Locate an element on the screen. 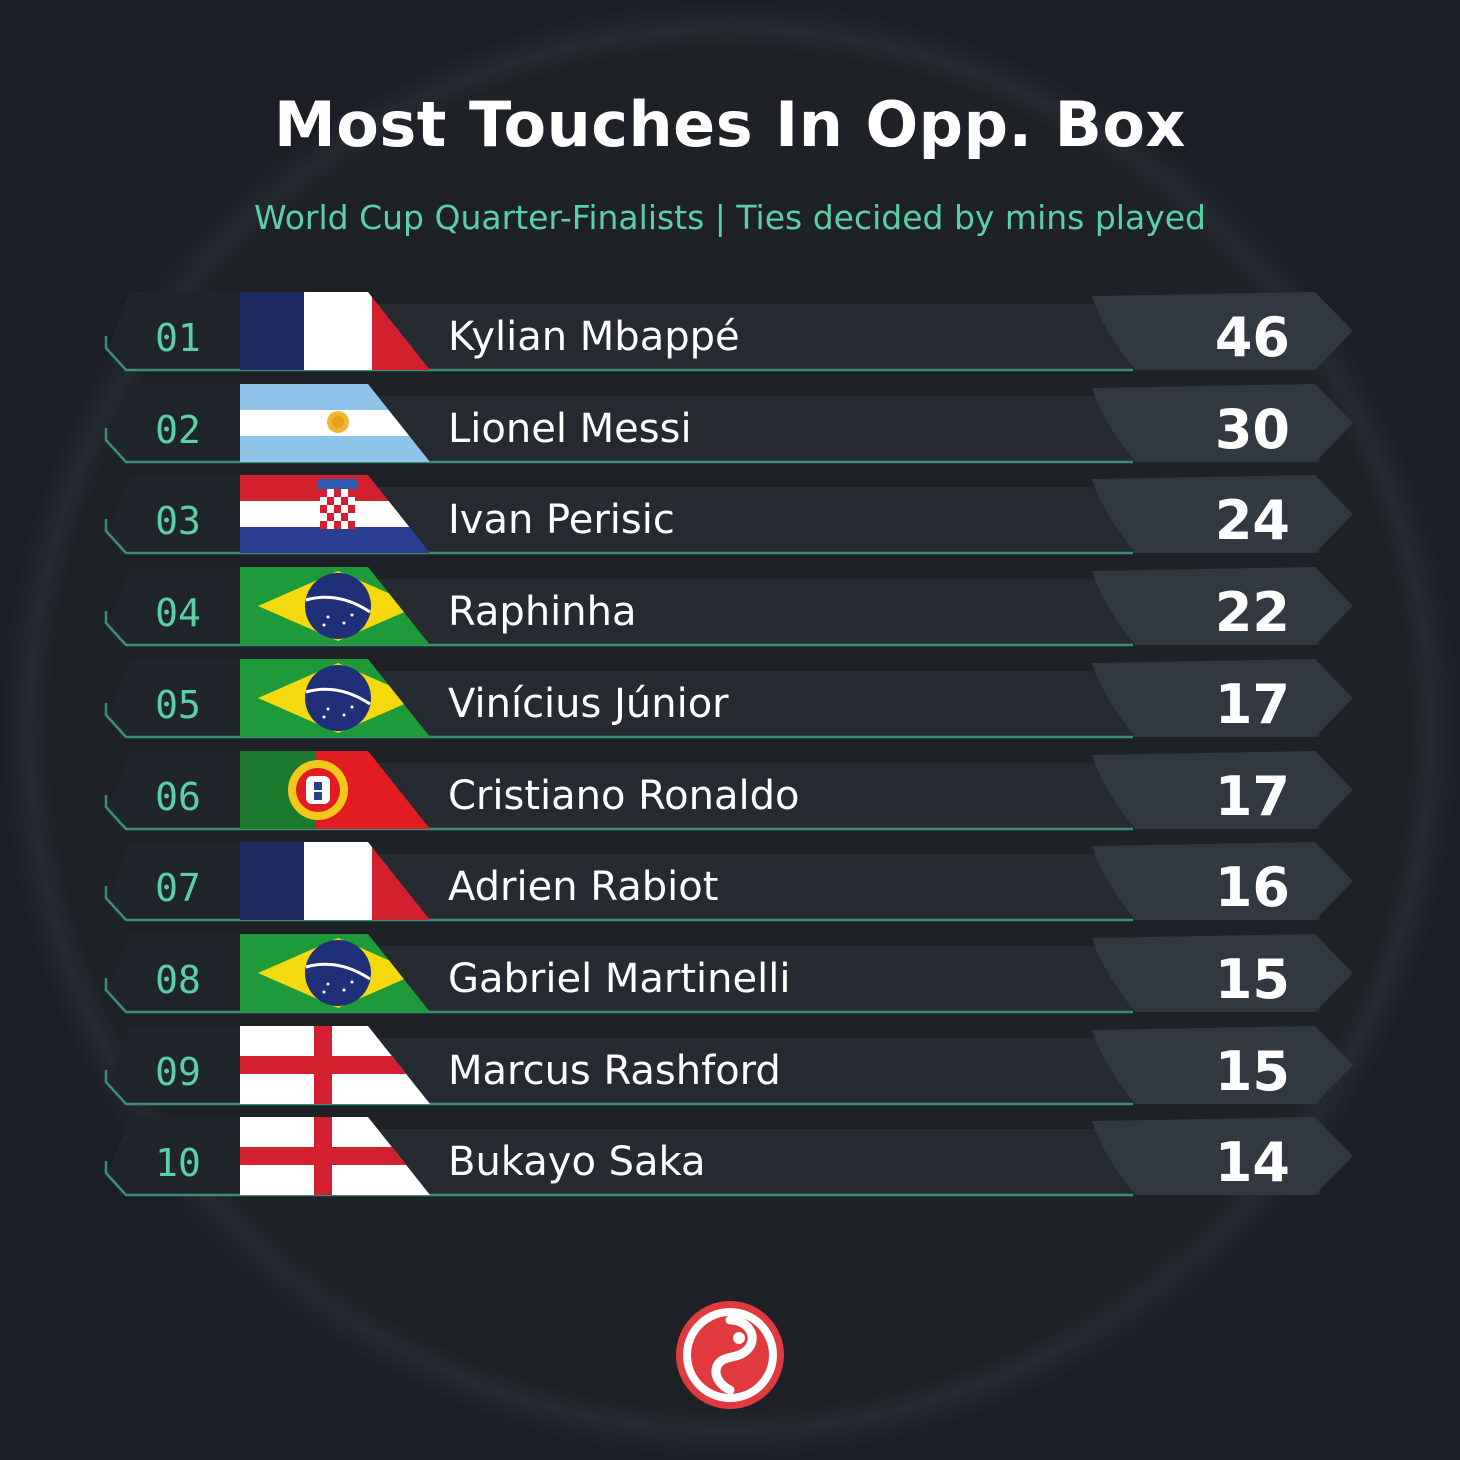 Image resolution: width=1460 pixels, height=1460 pixels. touches-value: 46 is located at coordinates (1252, 337).